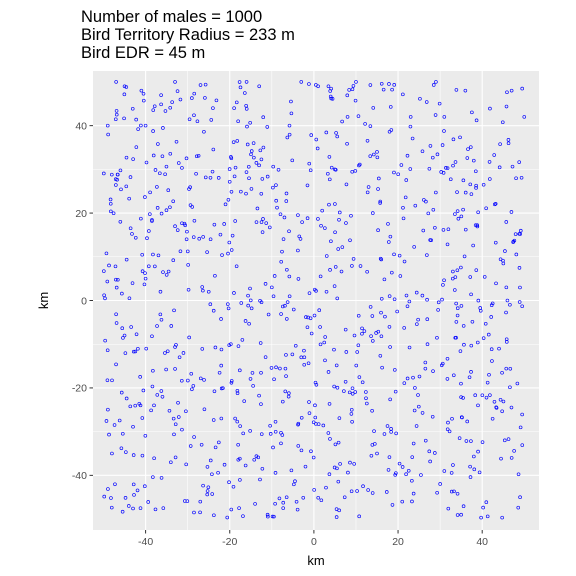 The height and width of the screenshot is (576, 576). I want to click on y-tick-label: -20, so click(79, 389).